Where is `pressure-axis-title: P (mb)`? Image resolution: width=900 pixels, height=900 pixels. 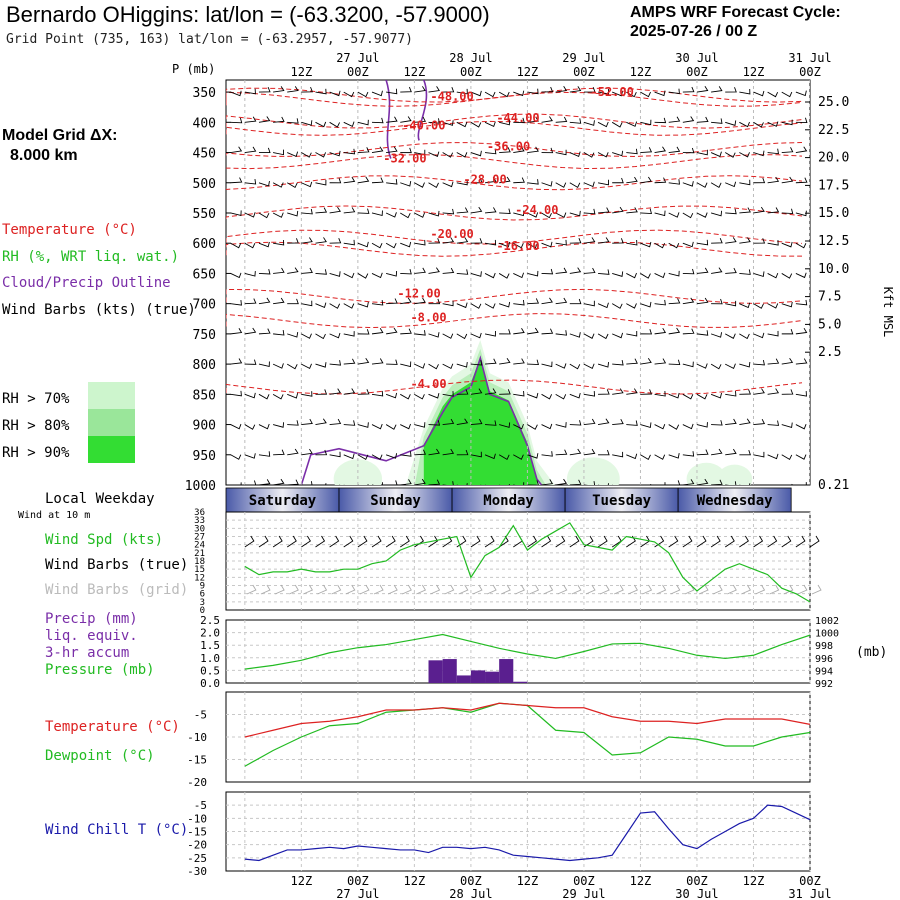 pressure-axis-title: P (mb) is located at coordinates (193, 69).